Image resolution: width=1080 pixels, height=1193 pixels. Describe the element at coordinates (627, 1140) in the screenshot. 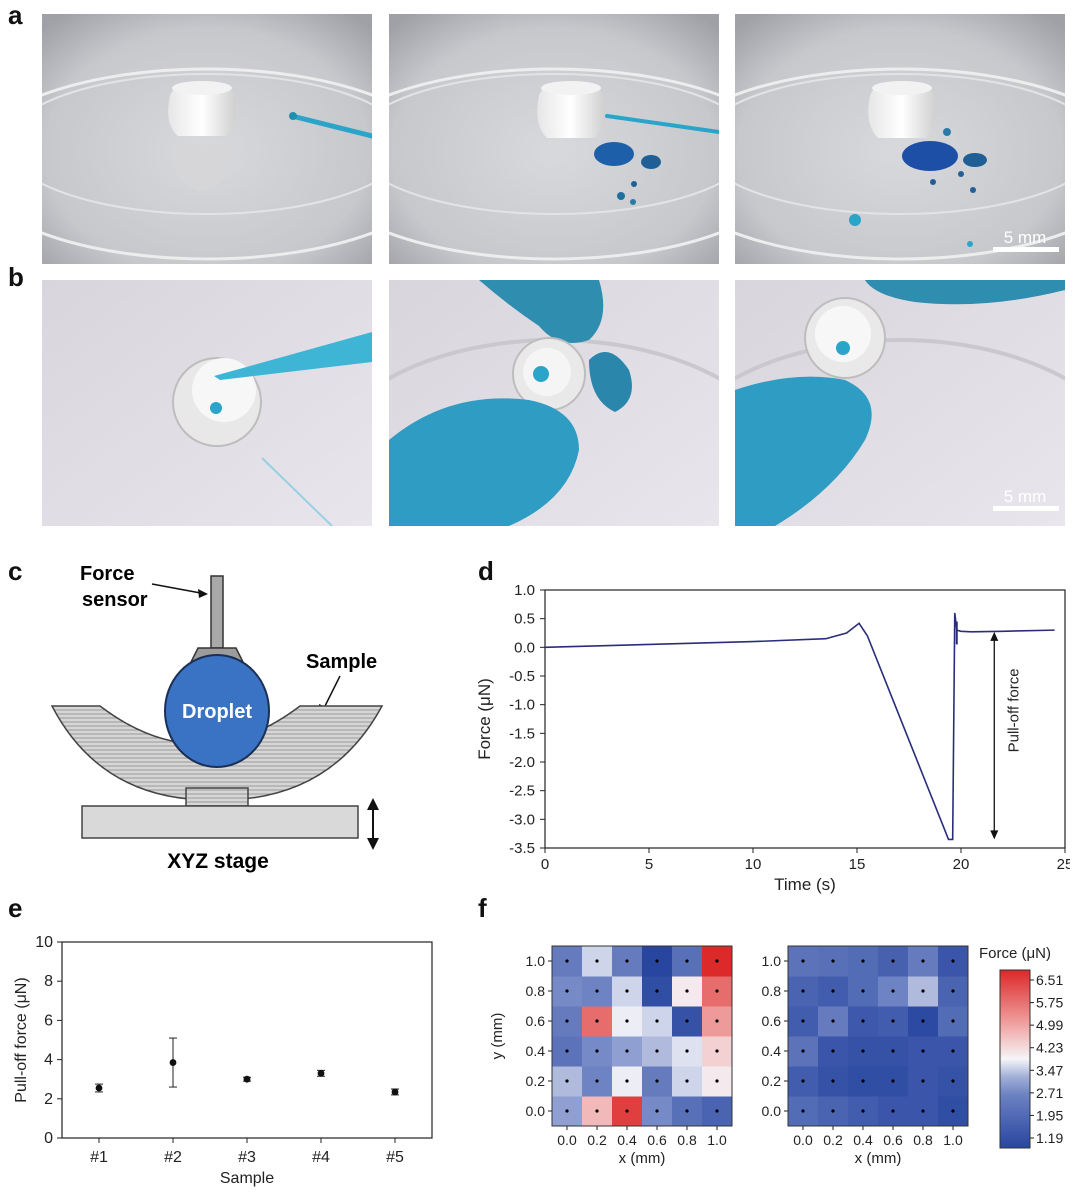

I see `x-tick-label-f: 0.4` at that location.